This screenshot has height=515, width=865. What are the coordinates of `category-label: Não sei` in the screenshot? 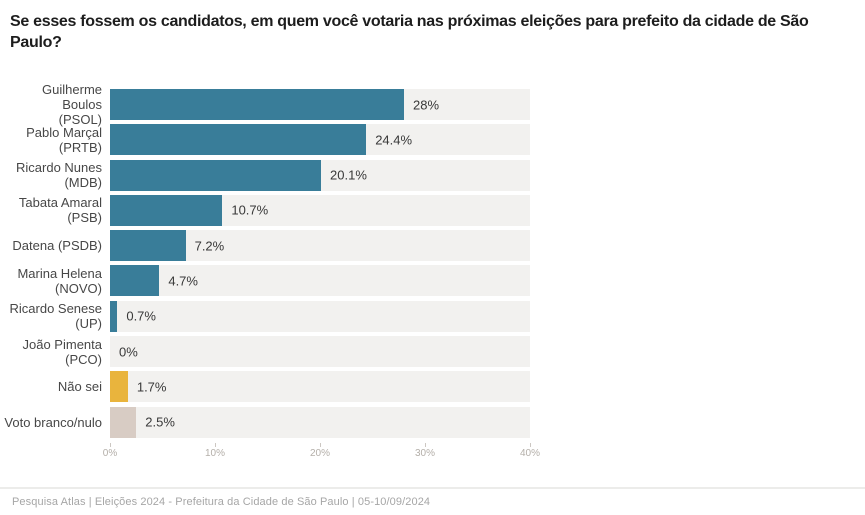 It's located at (55, 386).